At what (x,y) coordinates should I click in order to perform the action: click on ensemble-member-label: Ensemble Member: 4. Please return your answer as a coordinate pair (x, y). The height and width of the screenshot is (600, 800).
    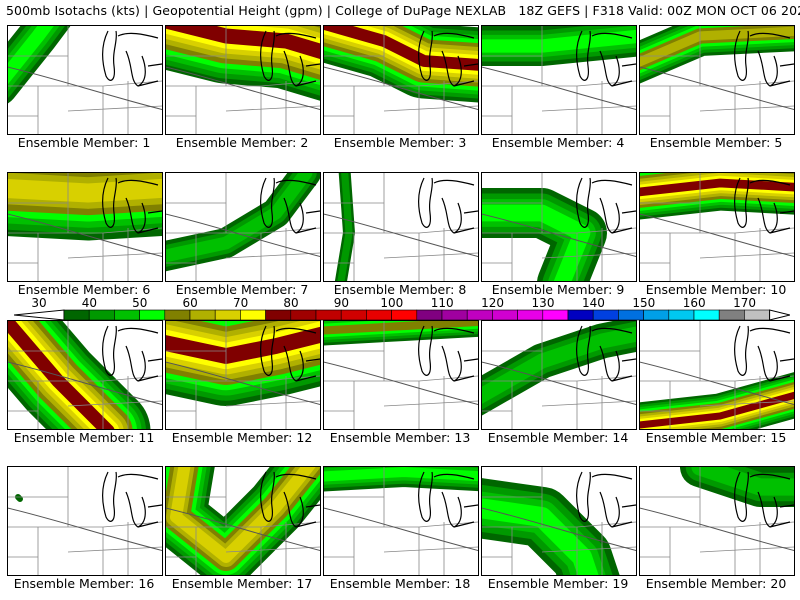
    Looking at the image, I should click on (558, 142).